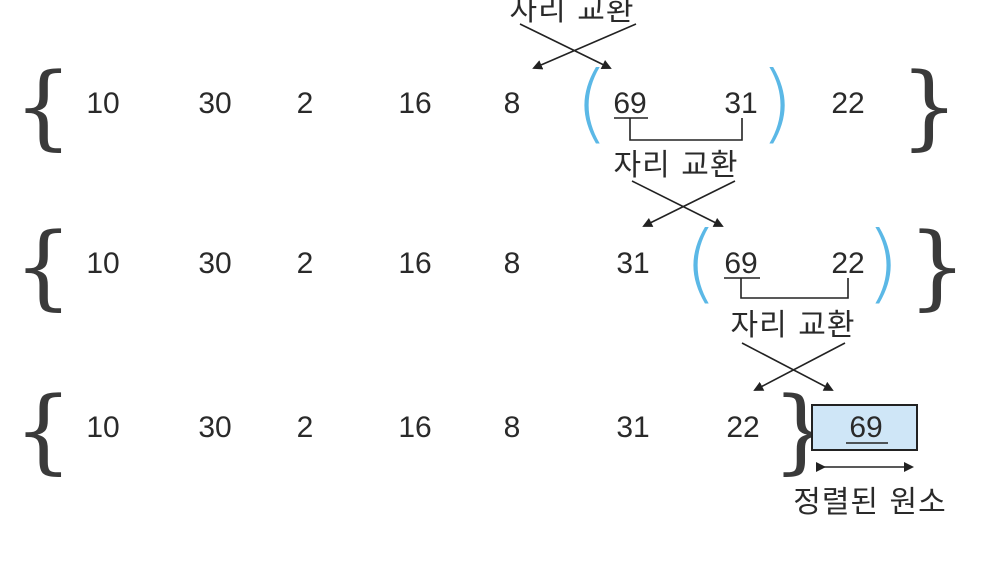 This screenshot has height=572, width=991. I want to click on top-swap-group: 자리 교환, so click(573, 35).